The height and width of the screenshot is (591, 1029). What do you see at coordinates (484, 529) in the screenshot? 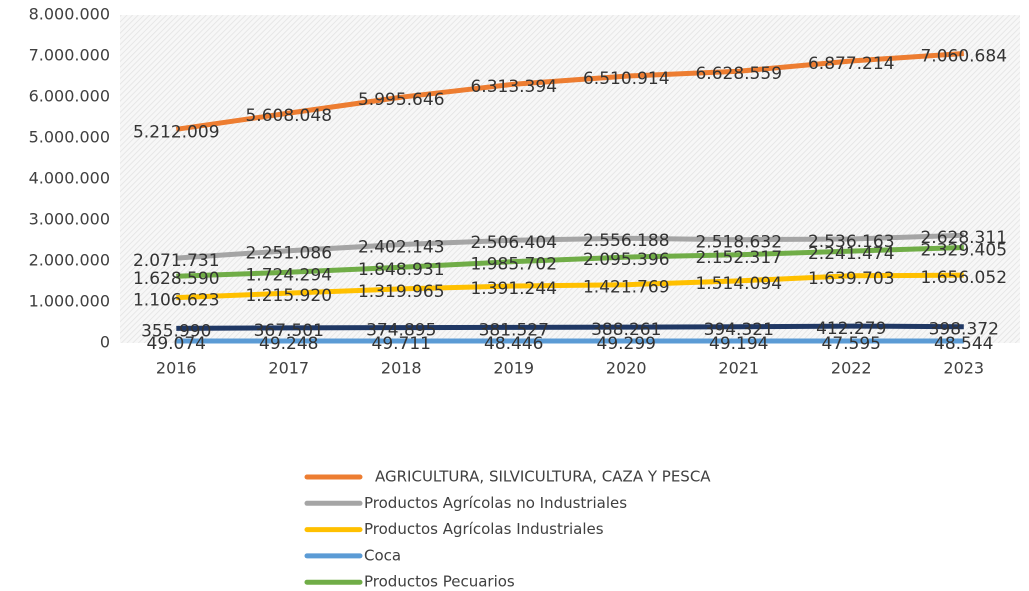
I see `legend-label: Productos Agrícolas Industriales` at bounding box center [484, 529].